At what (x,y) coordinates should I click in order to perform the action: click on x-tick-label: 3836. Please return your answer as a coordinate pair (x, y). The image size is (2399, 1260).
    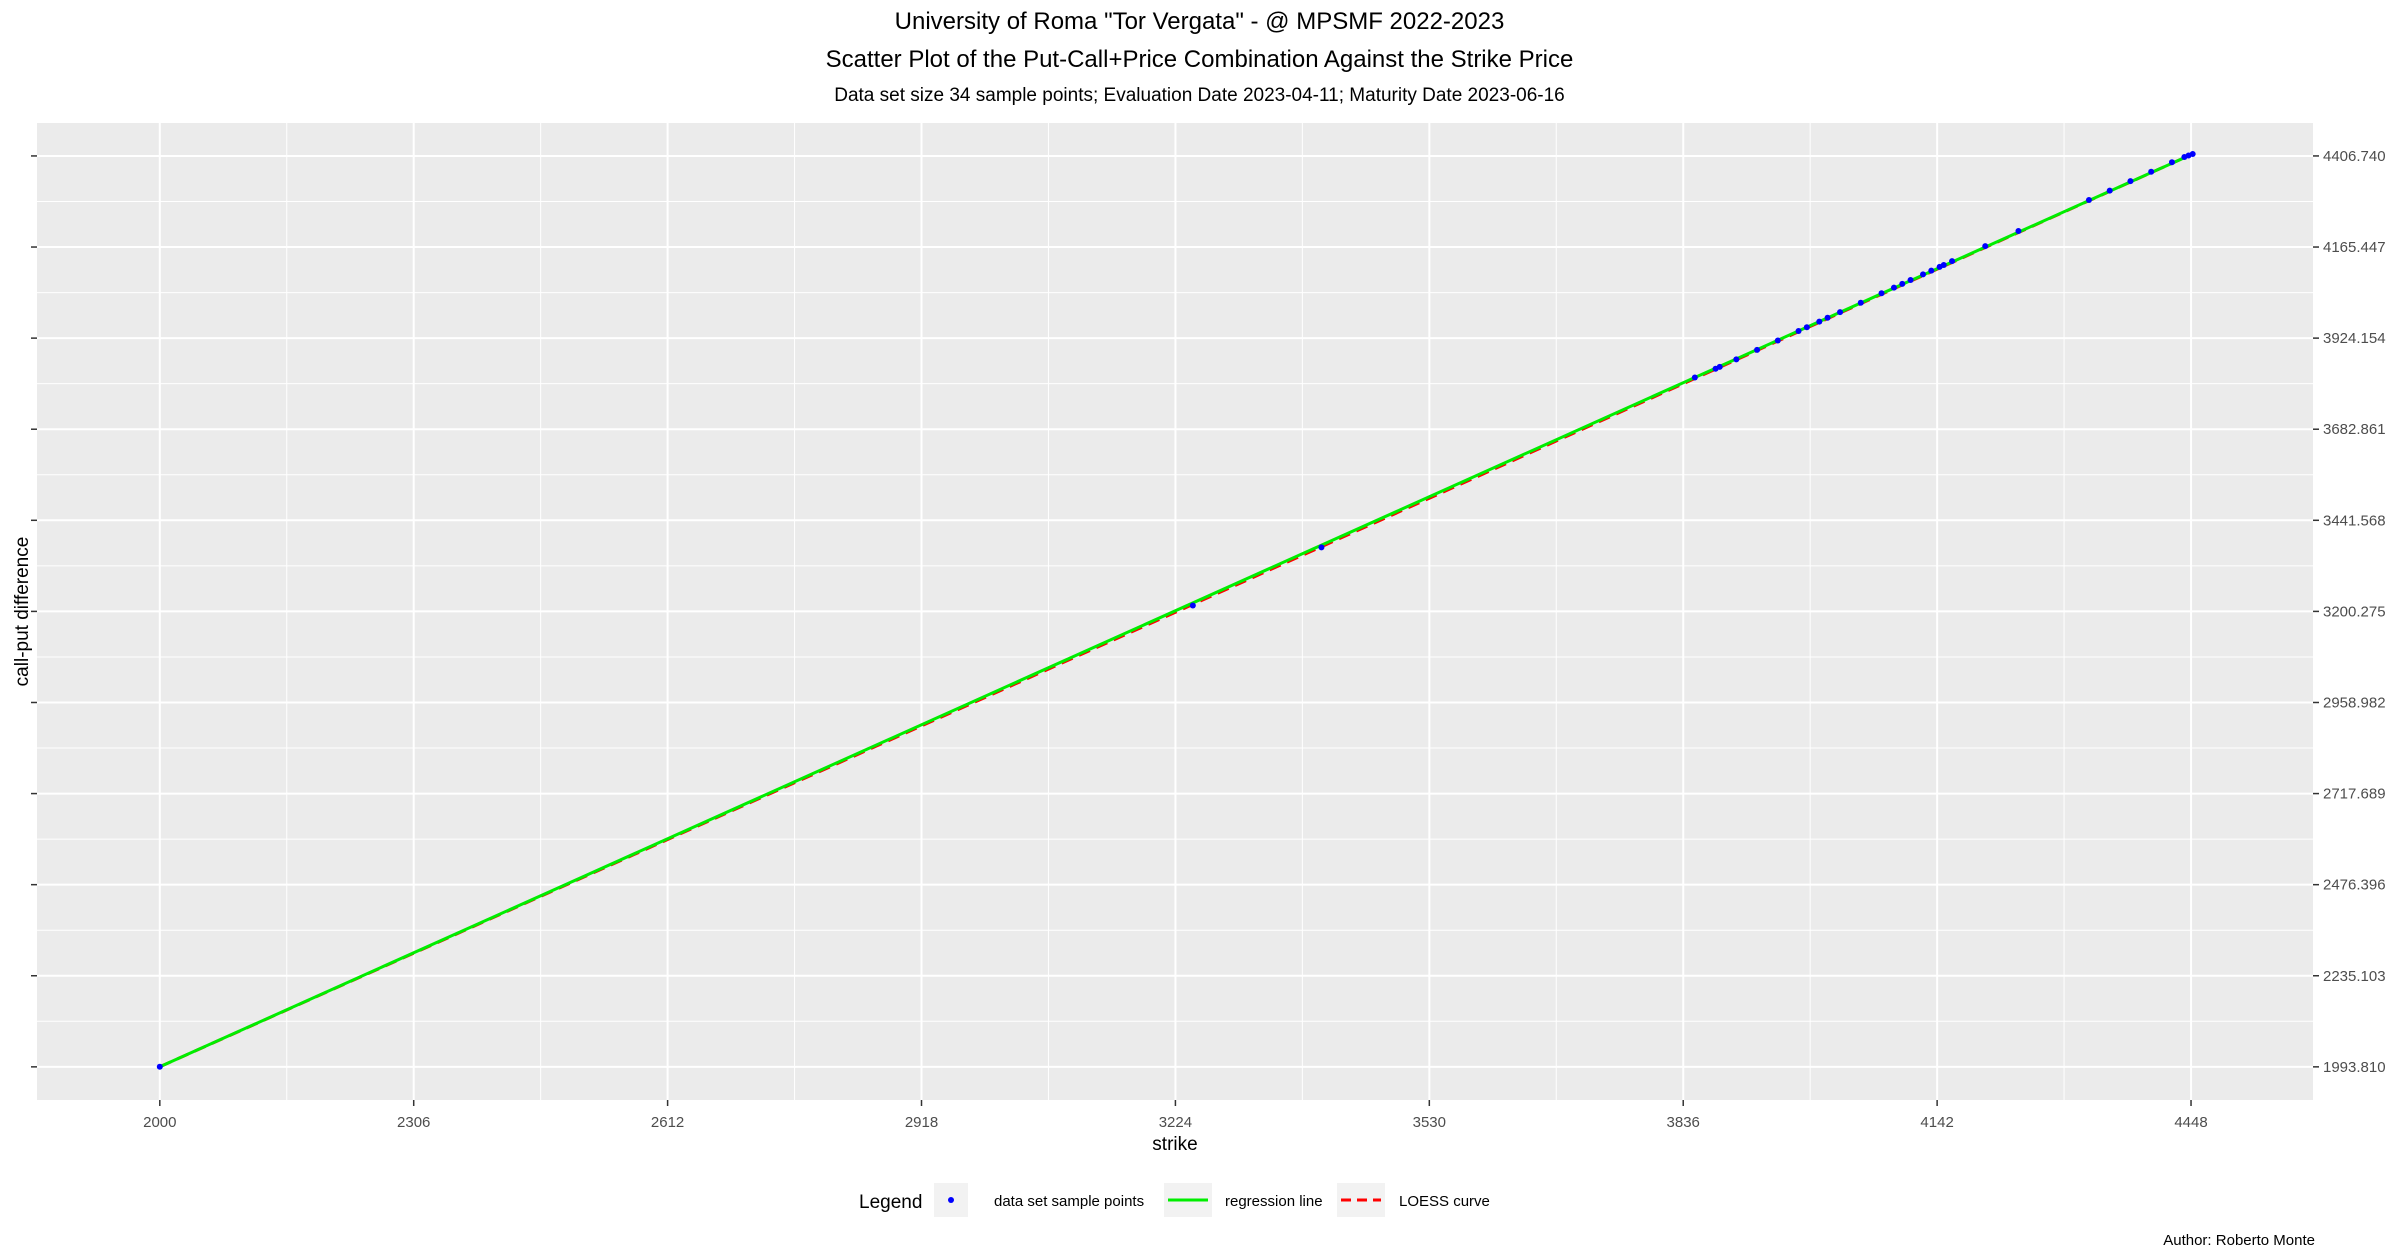
    Looking at the image, I should click on (1683, 1122).